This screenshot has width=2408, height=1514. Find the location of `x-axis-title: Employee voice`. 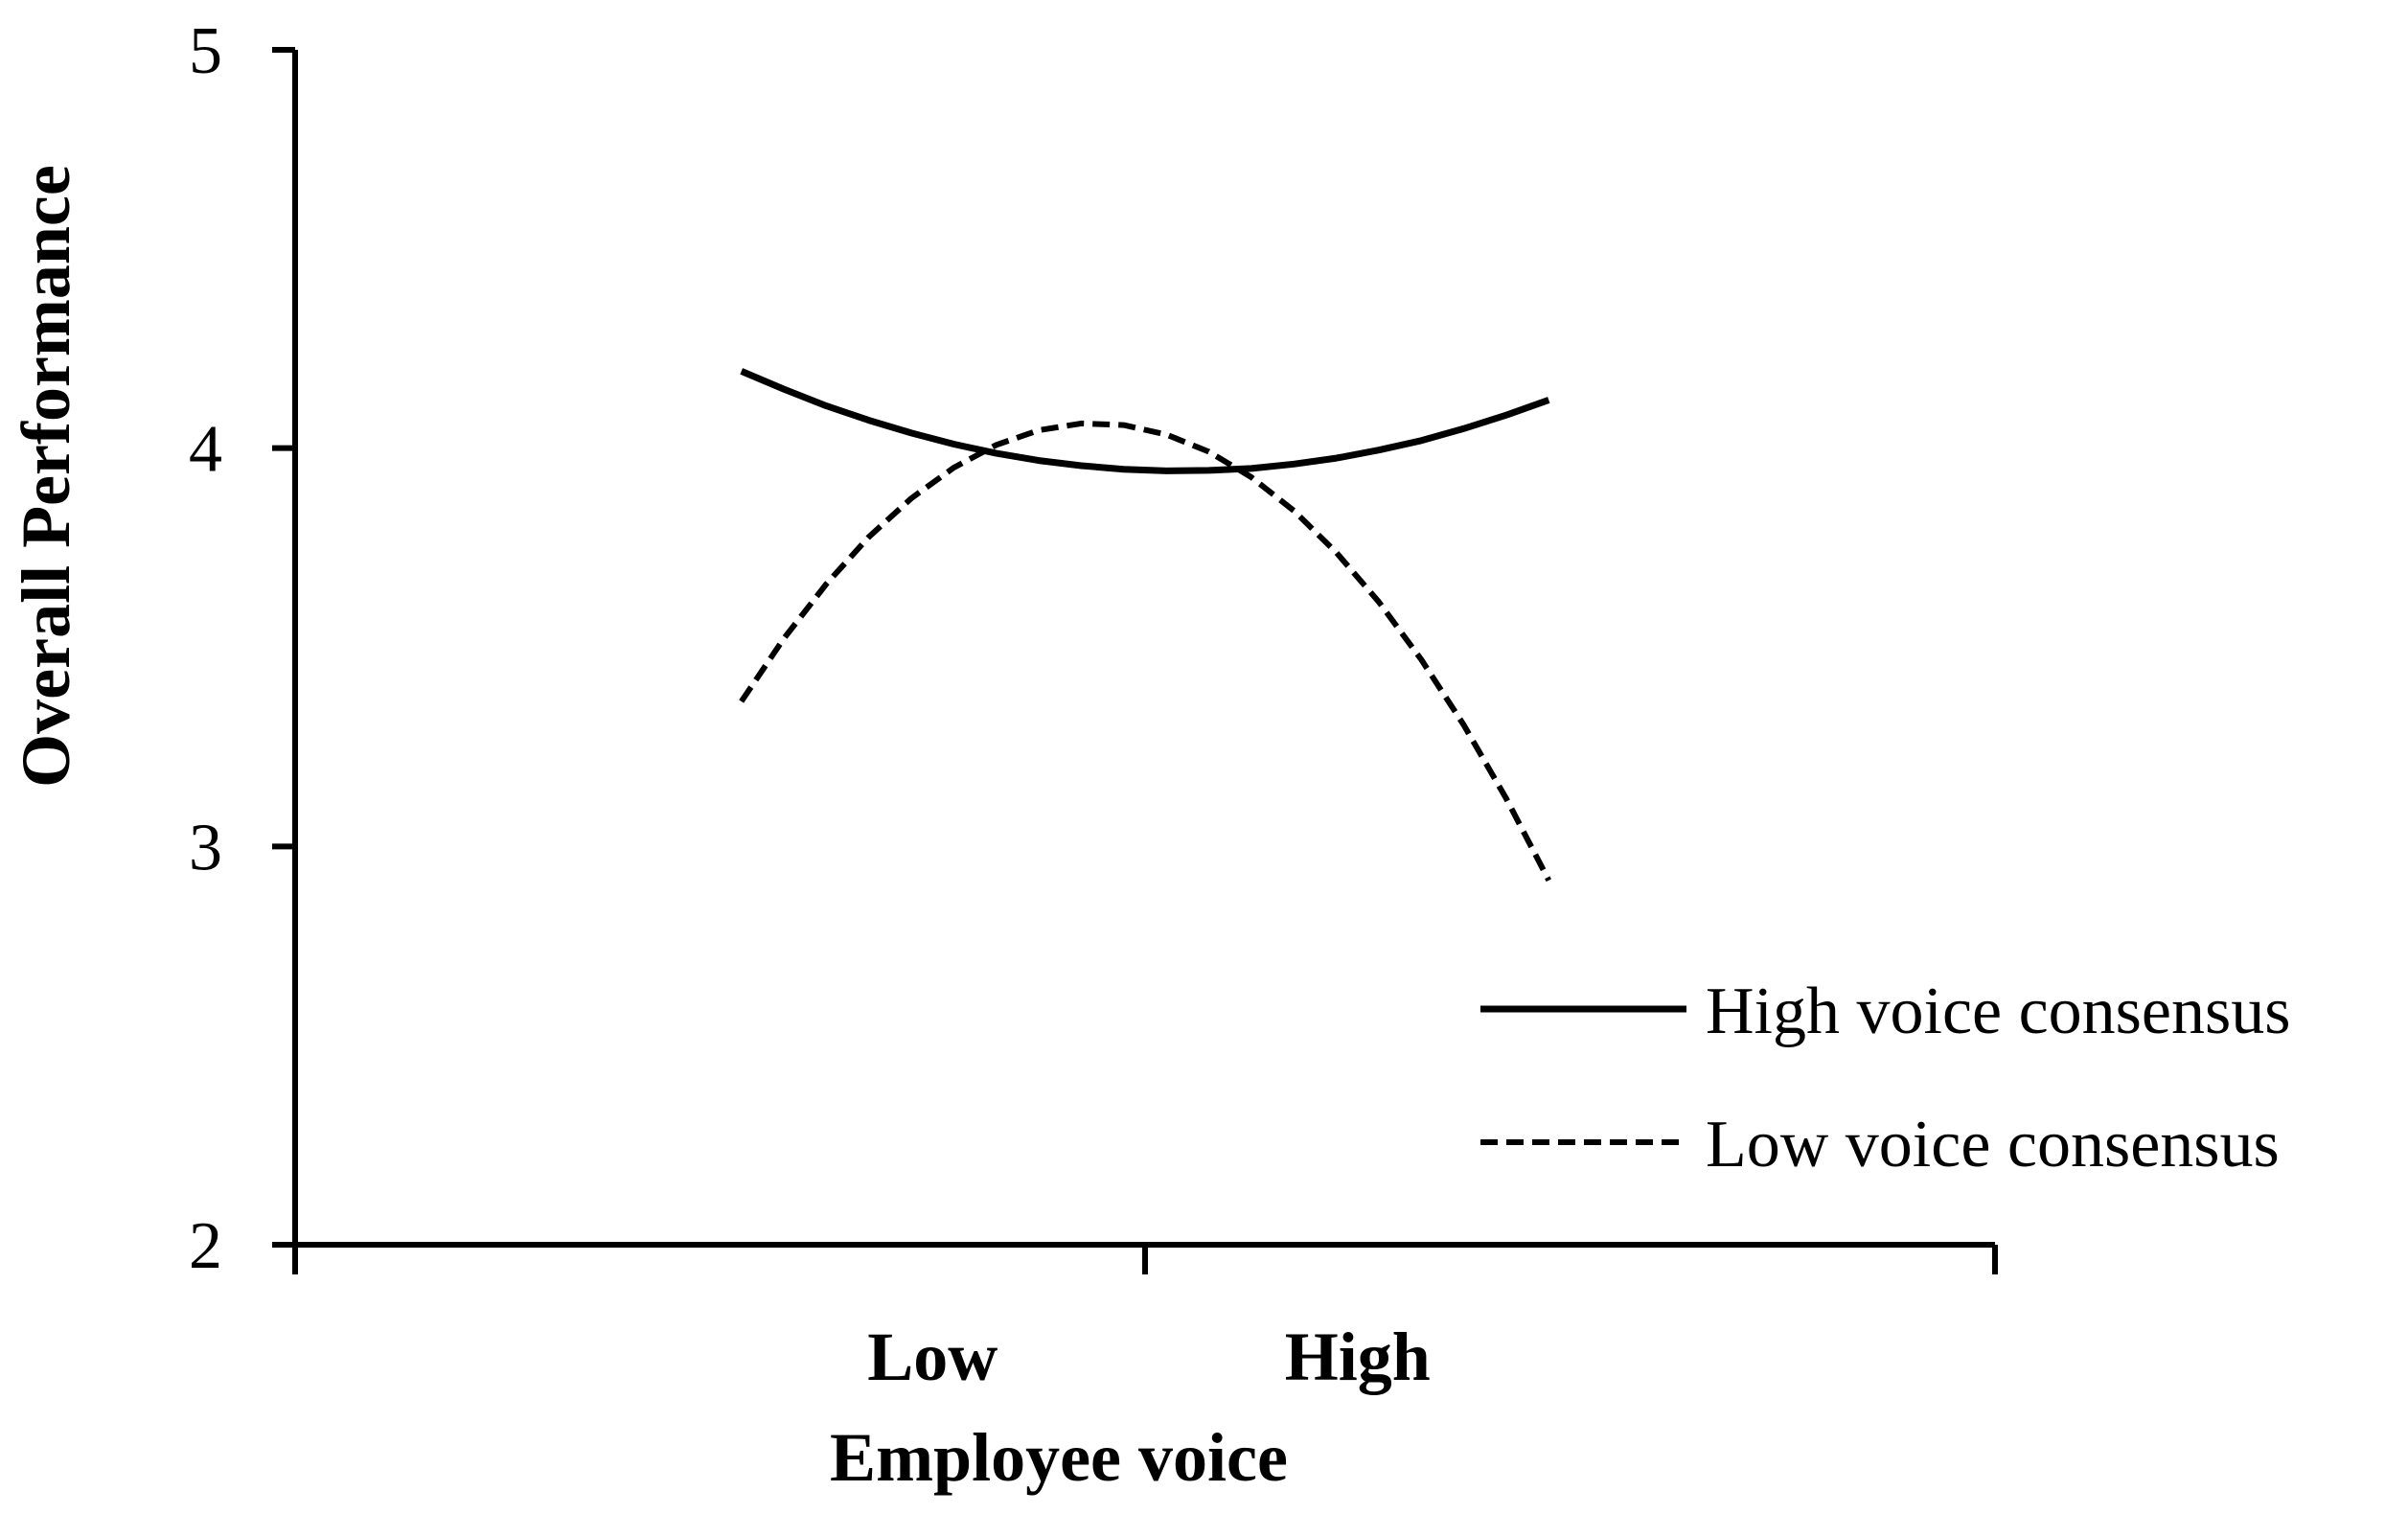

x-axis-title: Employee voice is located at coordinates (1059, 1458).